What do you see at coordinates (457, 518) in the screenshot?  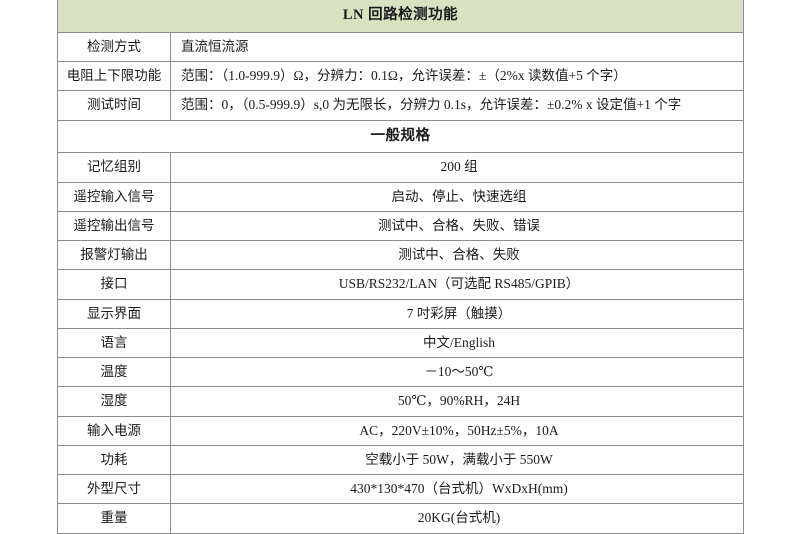 I see `row-value-weight: 20KG(台式机)` at bounding box center [457, 518].